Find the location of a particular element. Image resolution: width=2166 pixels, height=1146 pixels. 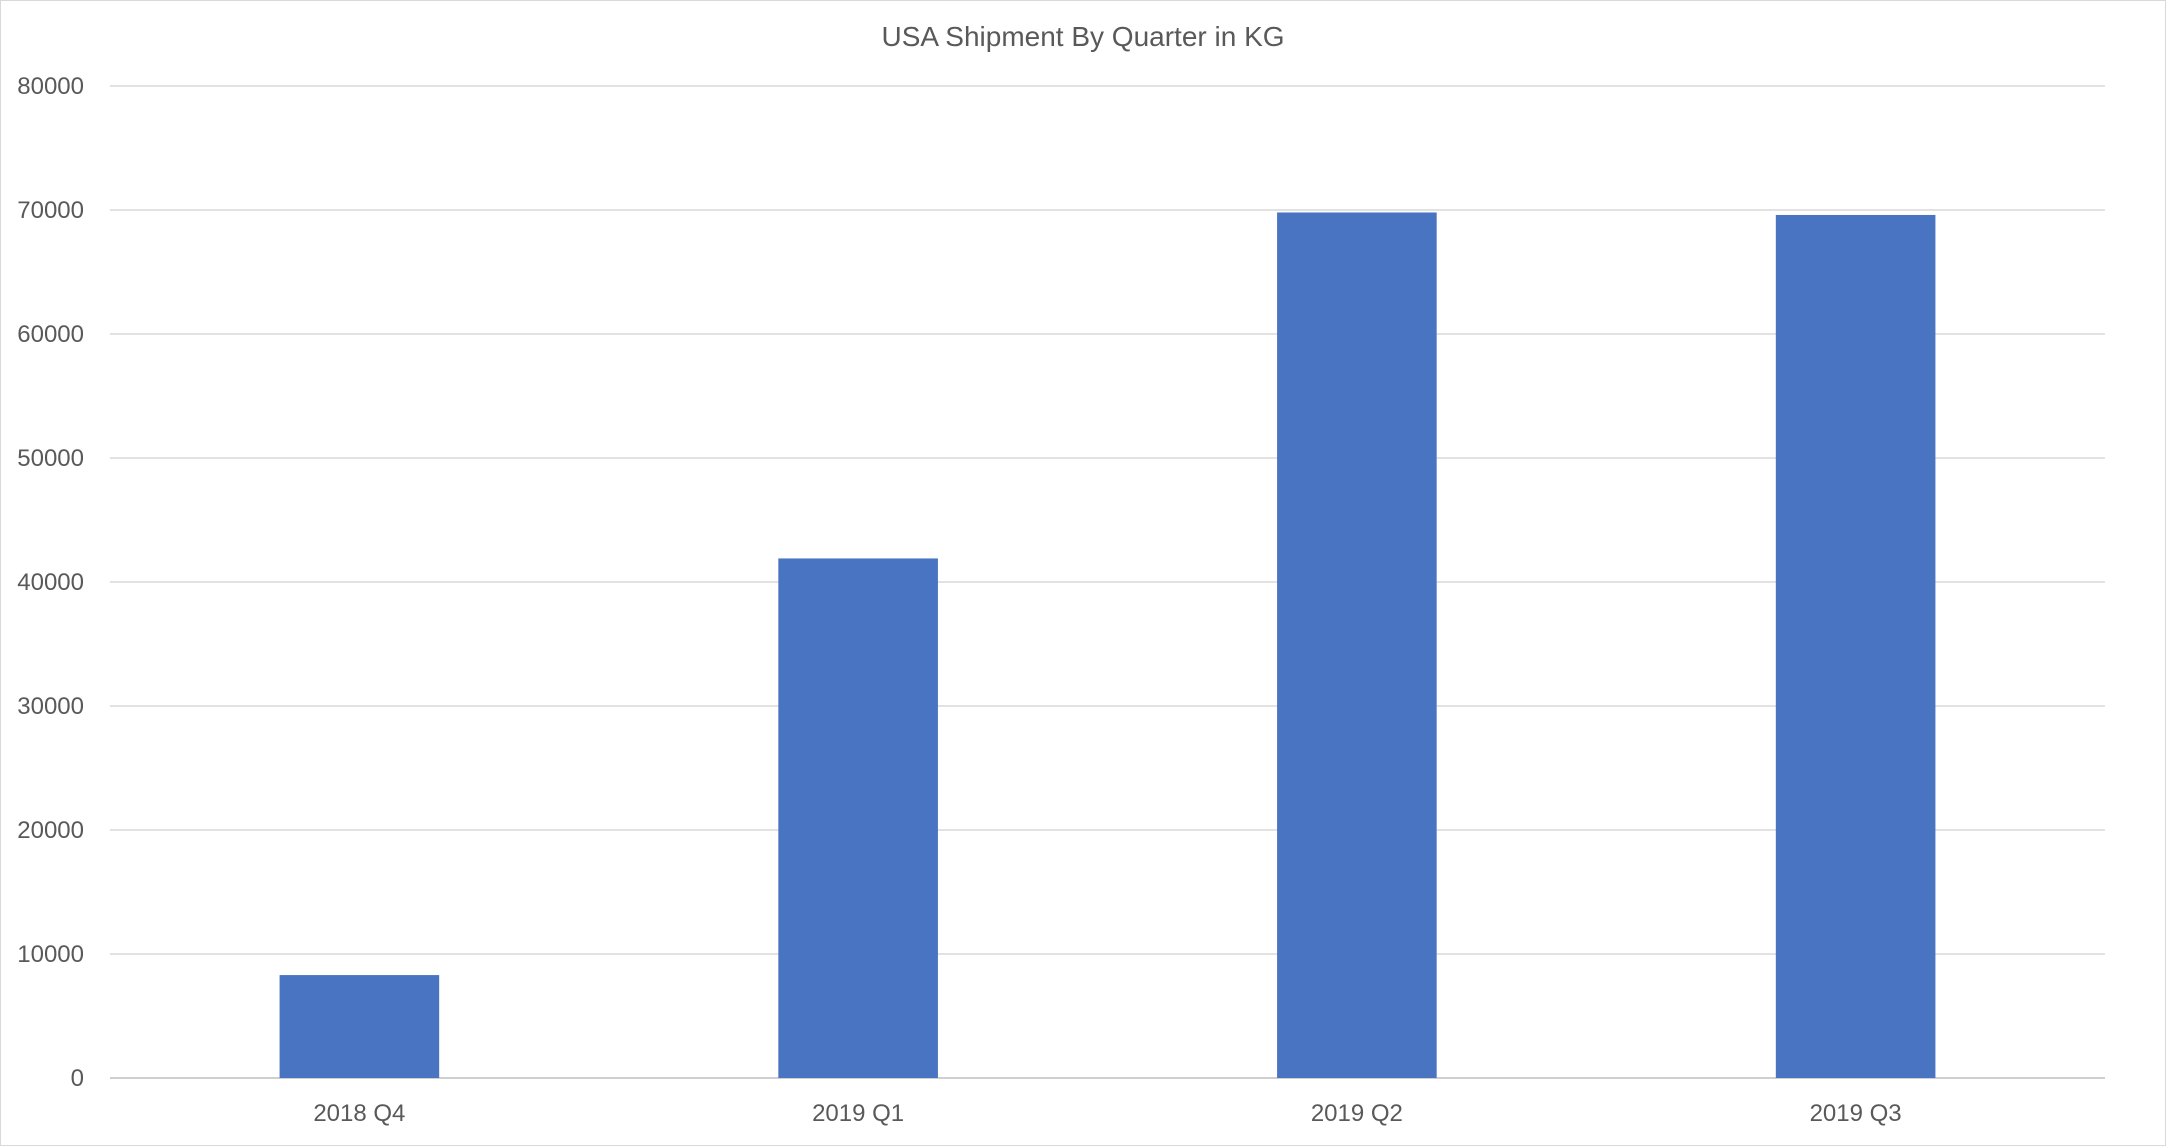

y-tick-label: 50000 is located at coordinates (50, 458).